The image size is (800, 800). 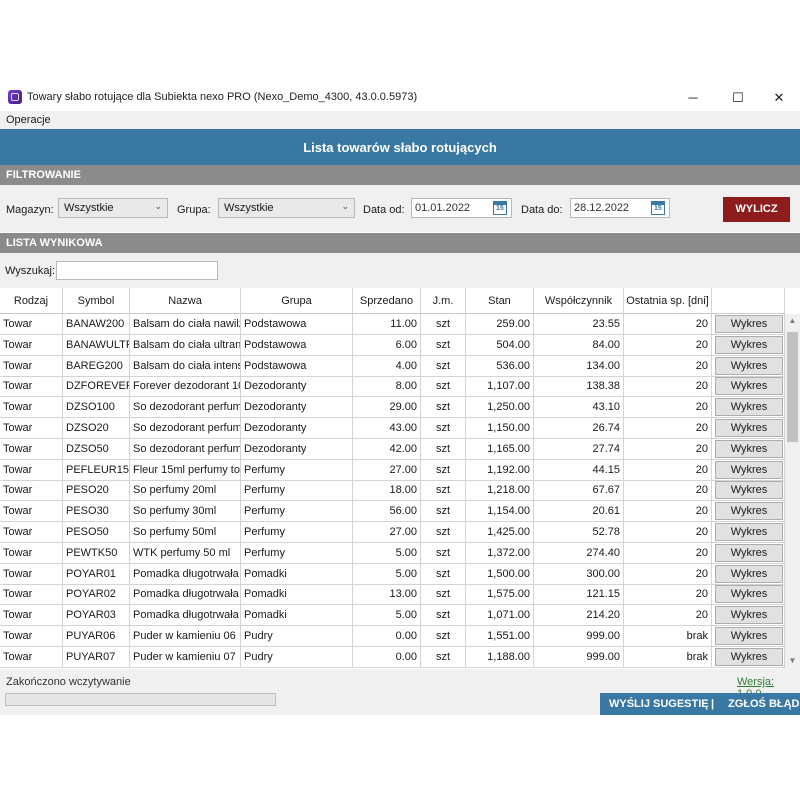 What do you see at coordinates (387, 301) in the screenshot?
I see `column-header: Sprzedano` at bounding box center [387, 301].